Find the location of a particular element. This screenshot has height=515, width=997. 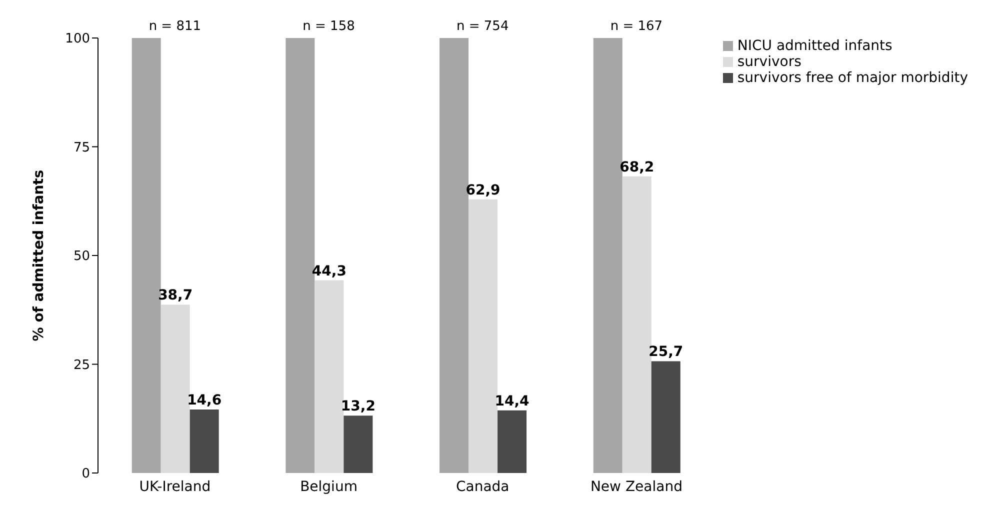

y-tick-label: 100 is located at coordinates (77, 39).